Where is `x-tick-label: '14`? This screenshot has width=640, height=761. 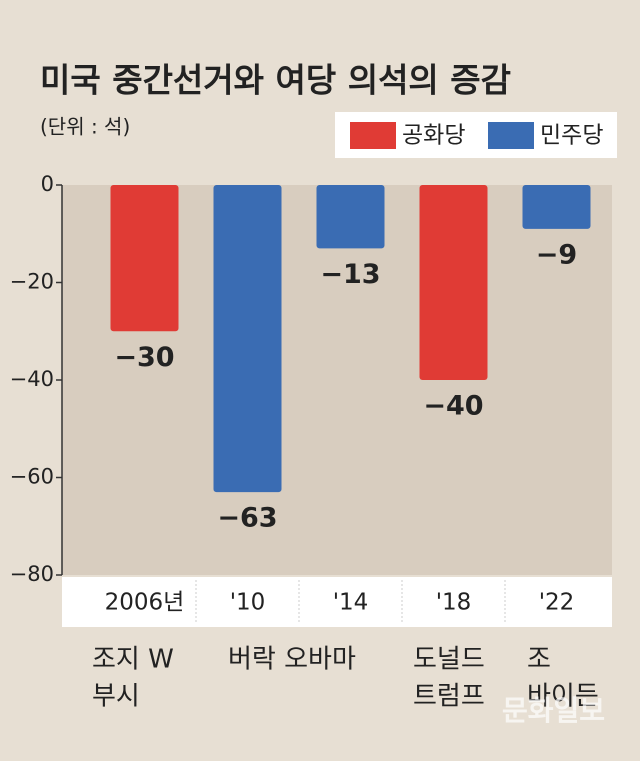 x-tick-label: '14 is located at coordinates (351, 603).